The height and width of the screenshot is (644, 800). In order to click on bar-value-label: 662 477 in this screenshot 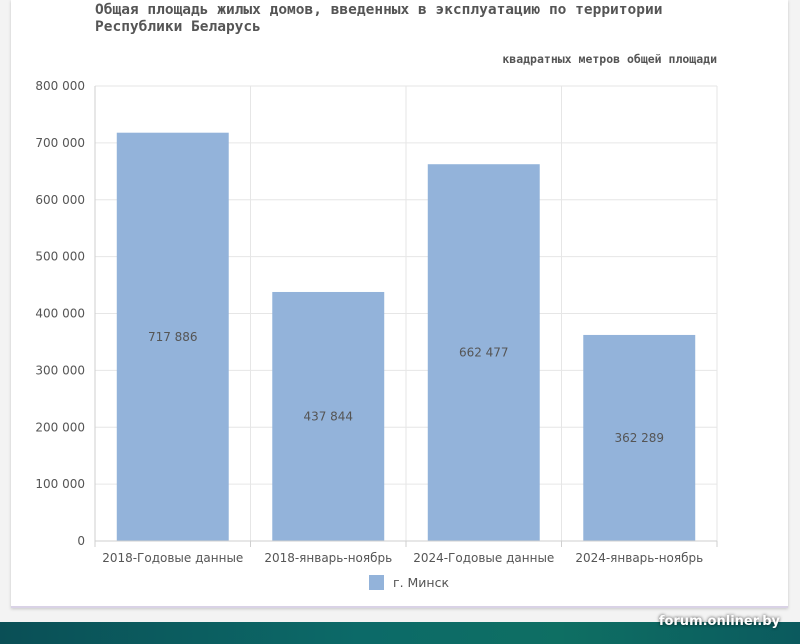, I will do `click(484, 353)`.